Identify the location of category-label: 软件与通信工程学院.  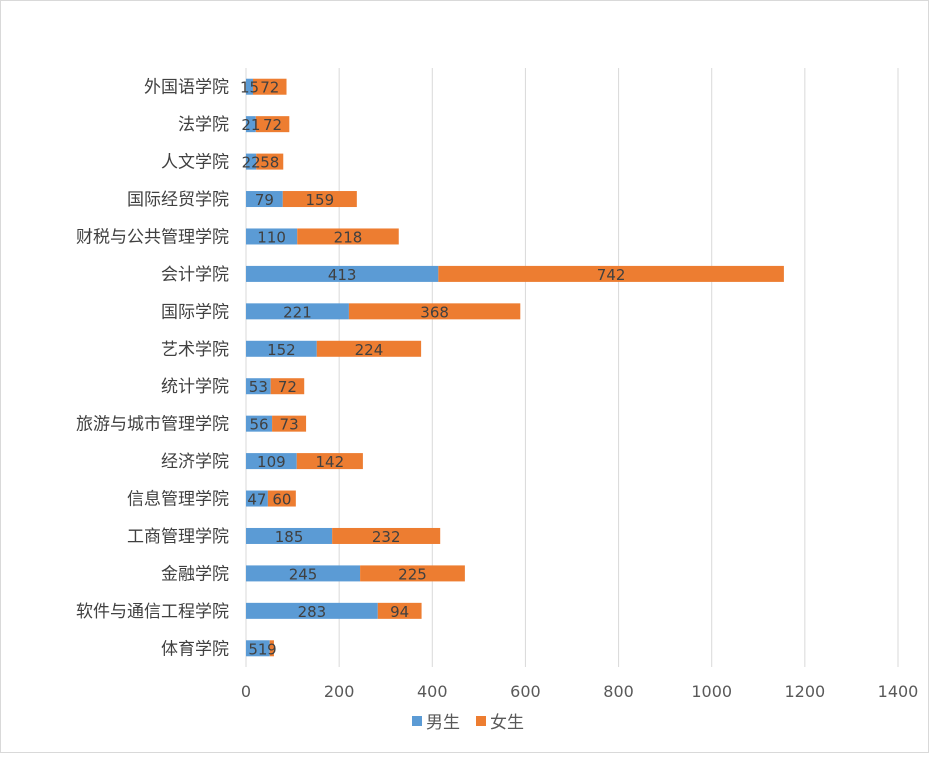
(152, 612).